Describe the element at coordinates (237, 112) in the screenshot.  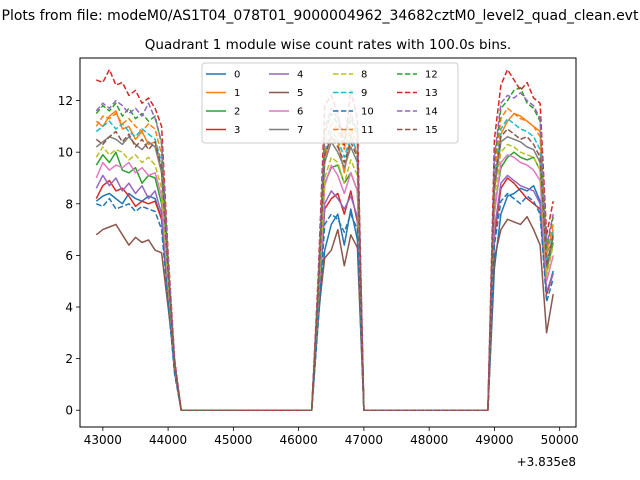
I see `legend-label-2: 2` at that location.